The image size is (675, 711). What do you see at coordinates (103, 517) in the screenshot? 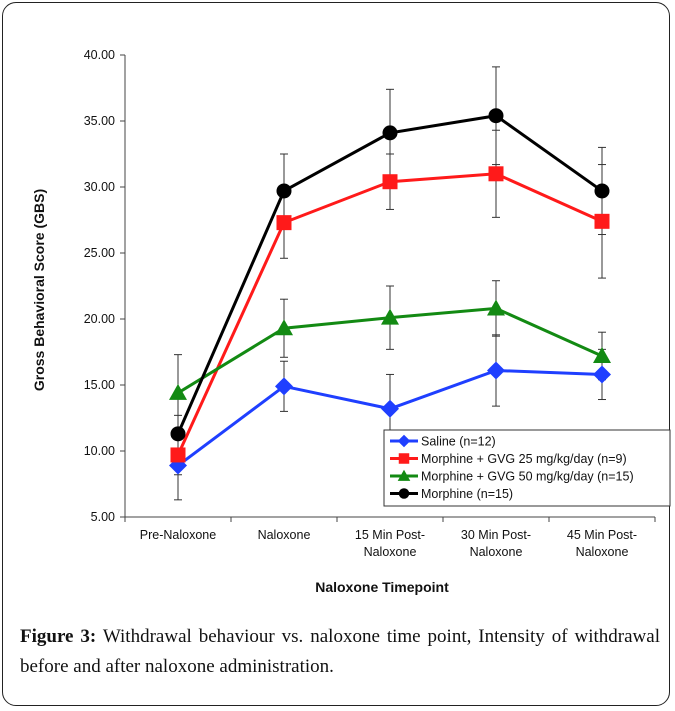
I see `y-tick-label: 5.00` at bounding box center [103, 517].